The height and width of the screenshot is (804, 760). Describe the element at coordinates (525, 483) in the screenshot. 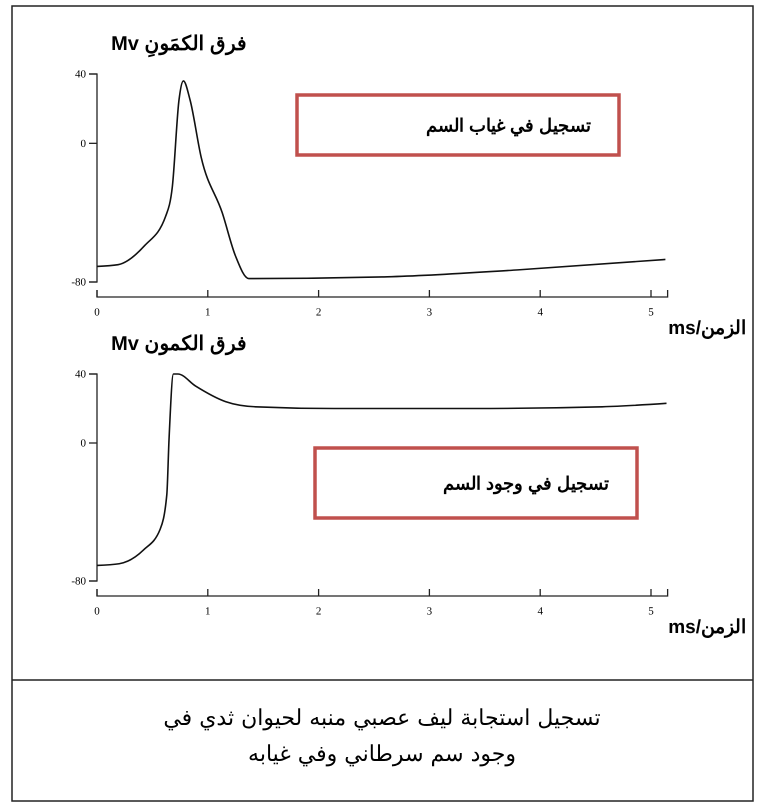

I see `annotation: تسجيل في وجود السم` at that location.